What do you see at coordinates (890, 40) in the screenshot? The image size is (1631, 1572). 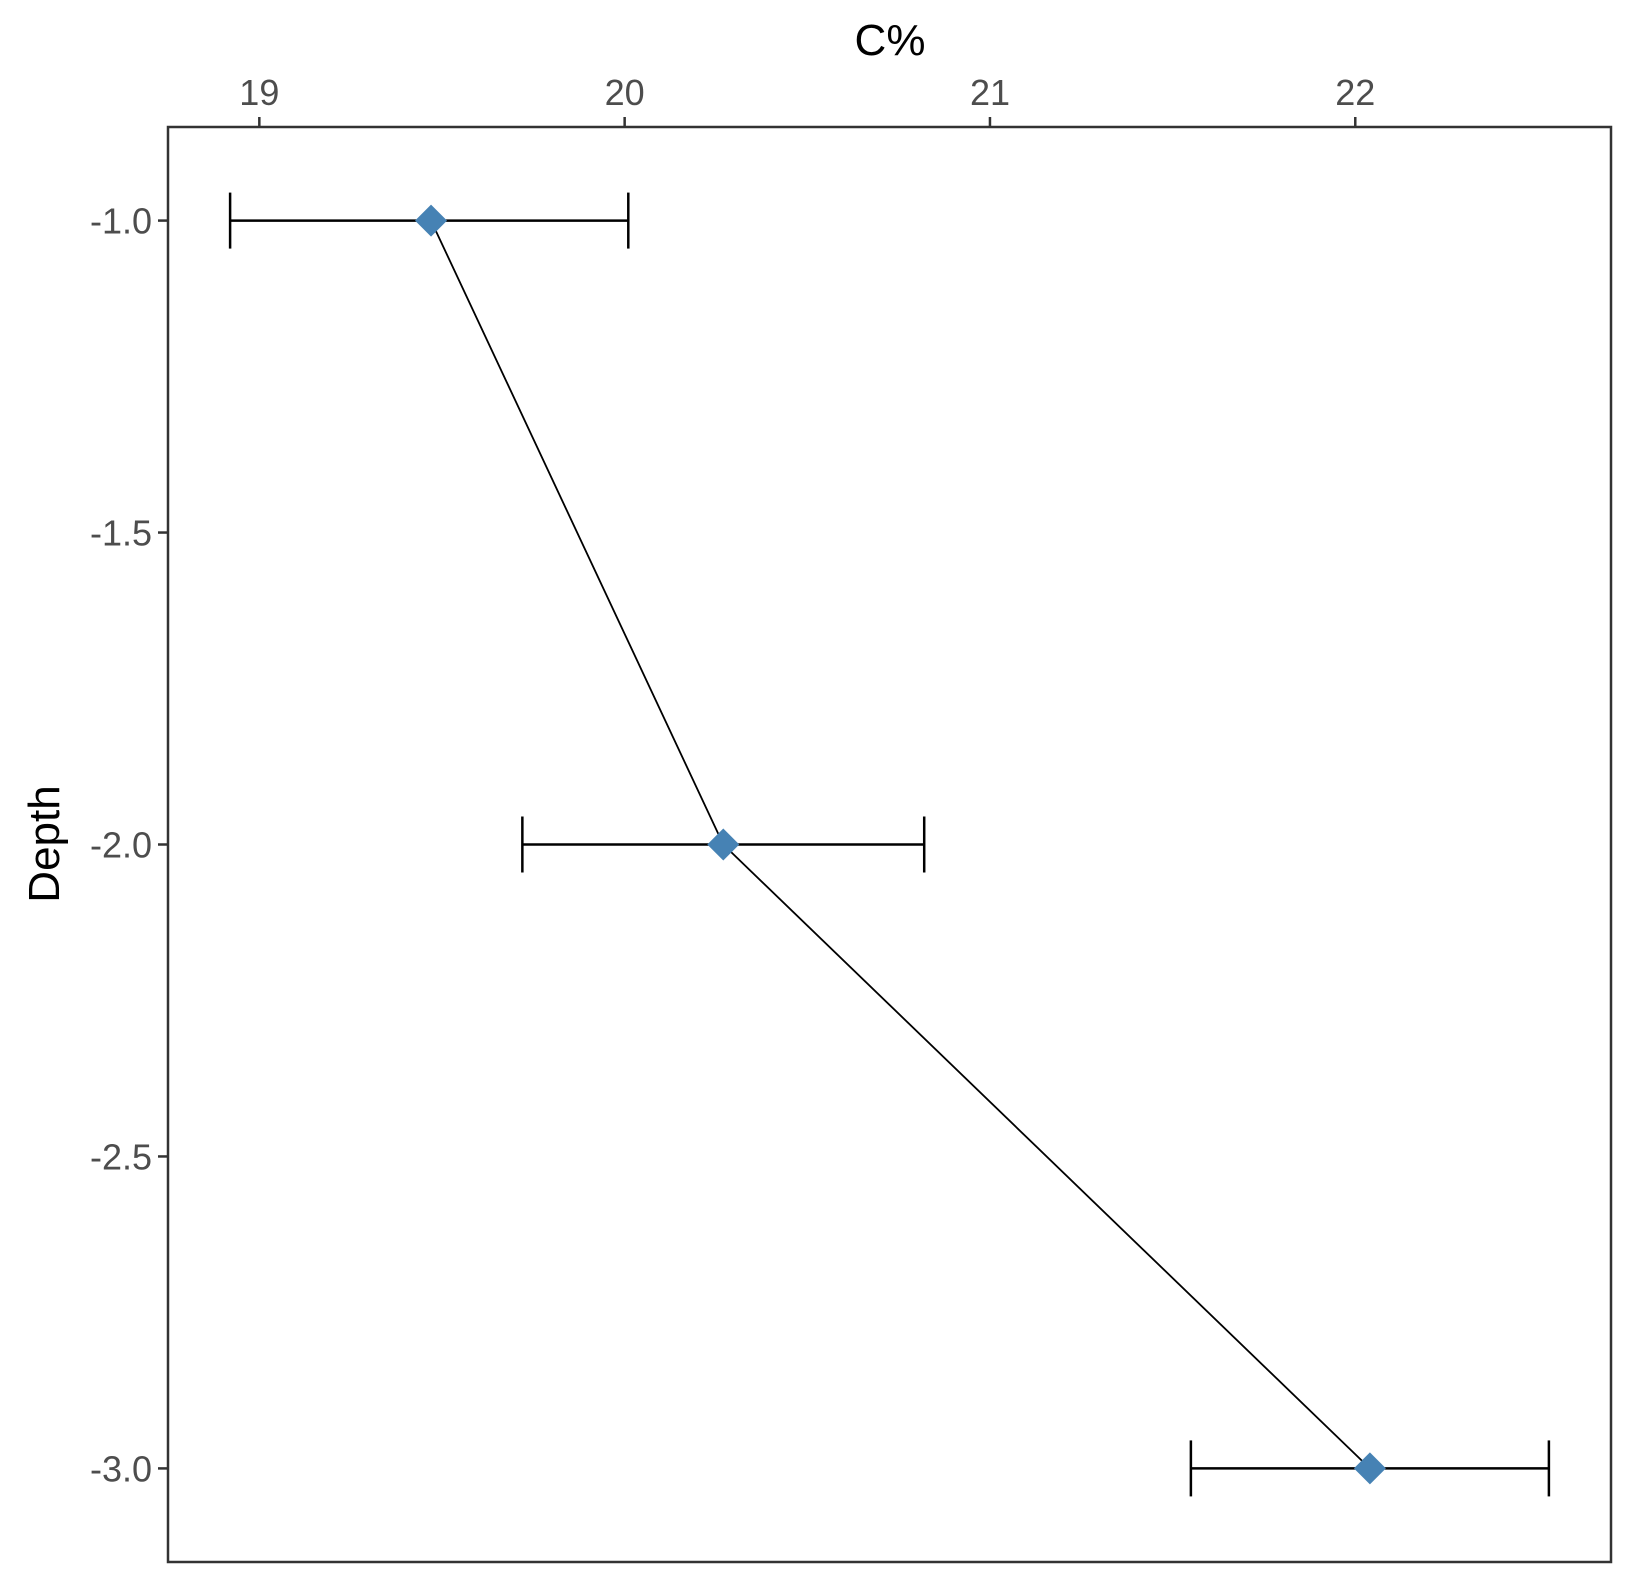 I see `x-axis-title: C%` at bounding box center [890, 40].